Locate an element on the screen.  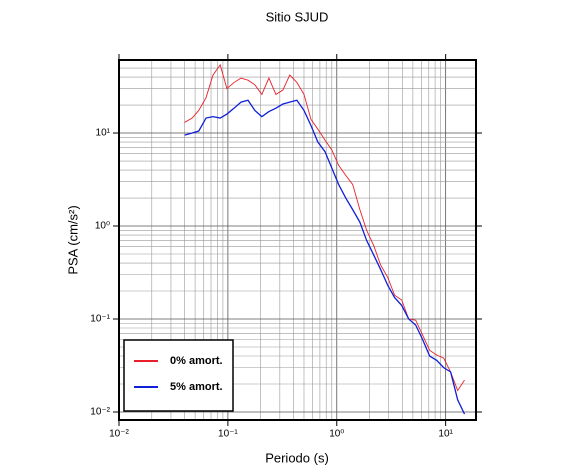
legend-box is located at coordinates (178, 375).